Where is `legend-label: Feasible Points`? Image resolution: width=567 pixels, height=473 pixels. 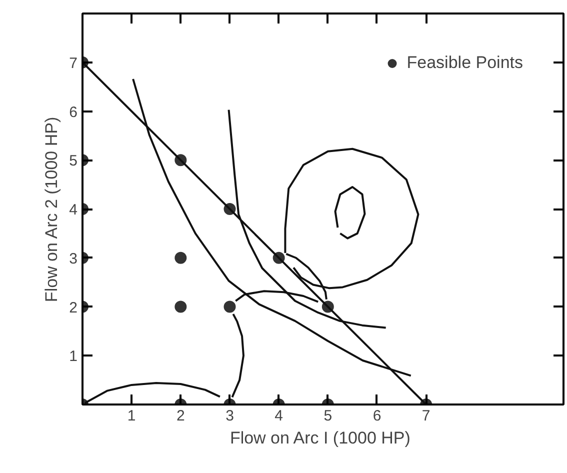
legend-label: Feasible Points is located at coordinates (464, 63).